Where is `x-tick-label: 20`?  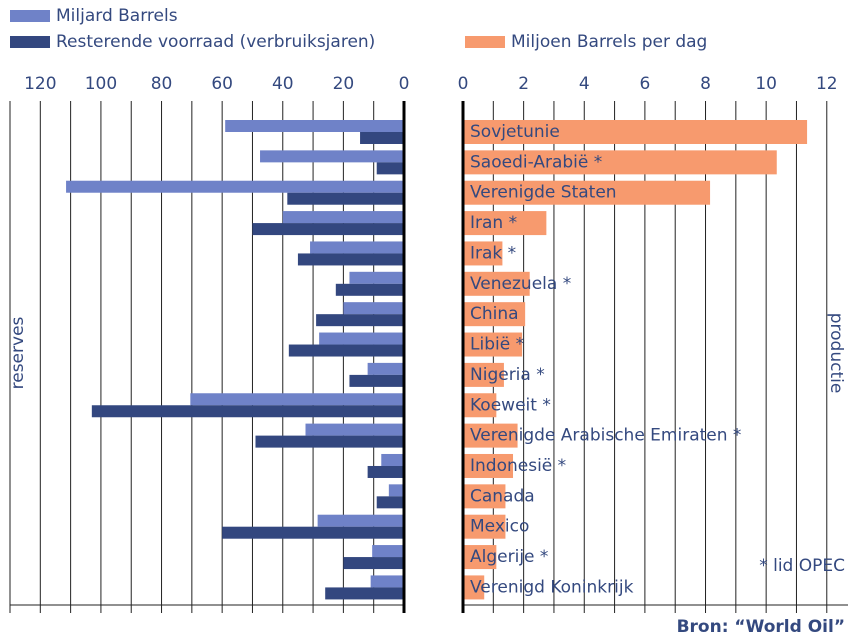
x-tick-label: 20 is located at coordinates (344, 84).